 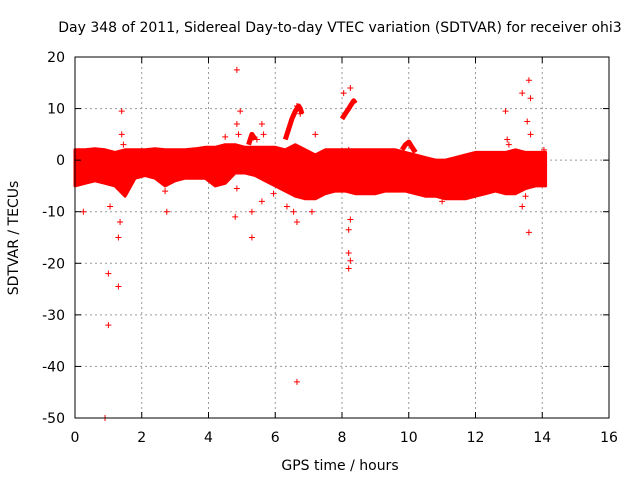 I want to click on y-tick-label: 0, so click(x=60, y=161).